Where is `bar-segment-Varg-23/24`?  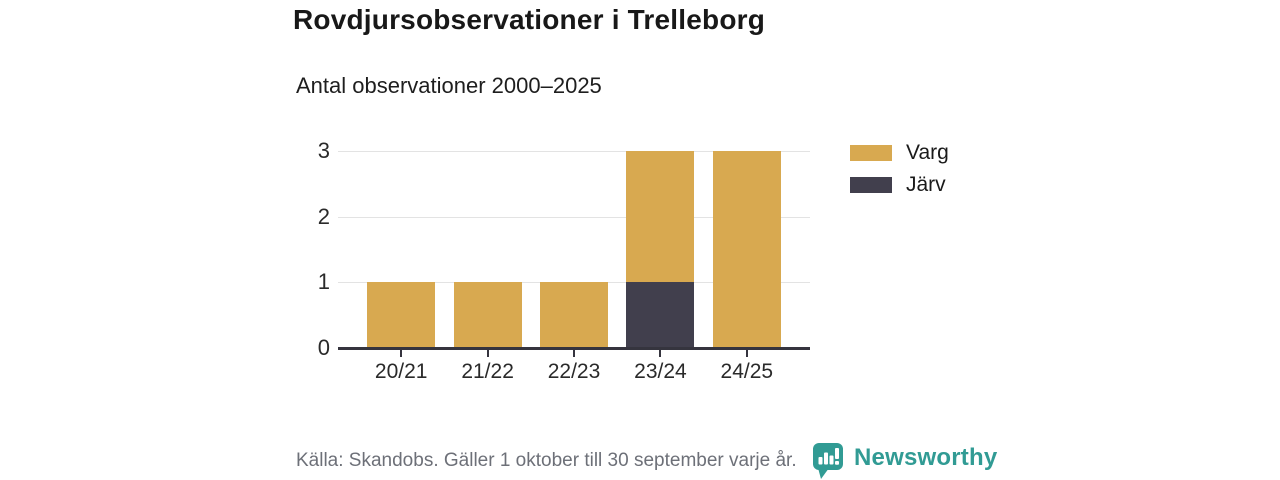
bar-segment-Varg-23/24 is located at coordinates (660, 217).